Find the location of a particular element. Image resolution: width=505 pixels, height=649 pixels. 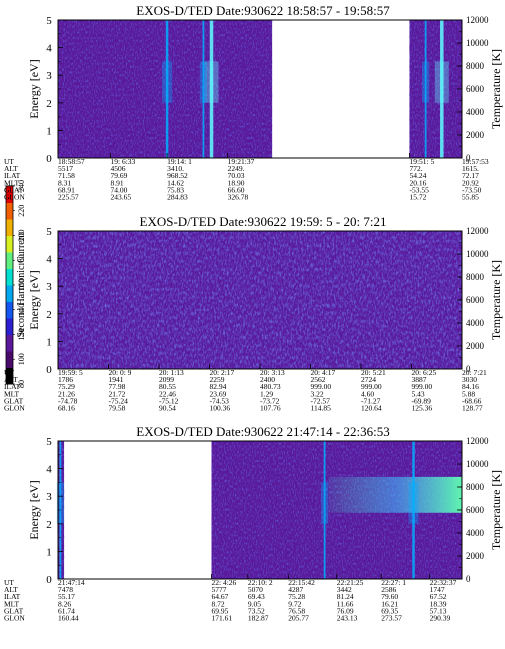

ephemeris-value: 225.57 is located at coordinates (68, 197).